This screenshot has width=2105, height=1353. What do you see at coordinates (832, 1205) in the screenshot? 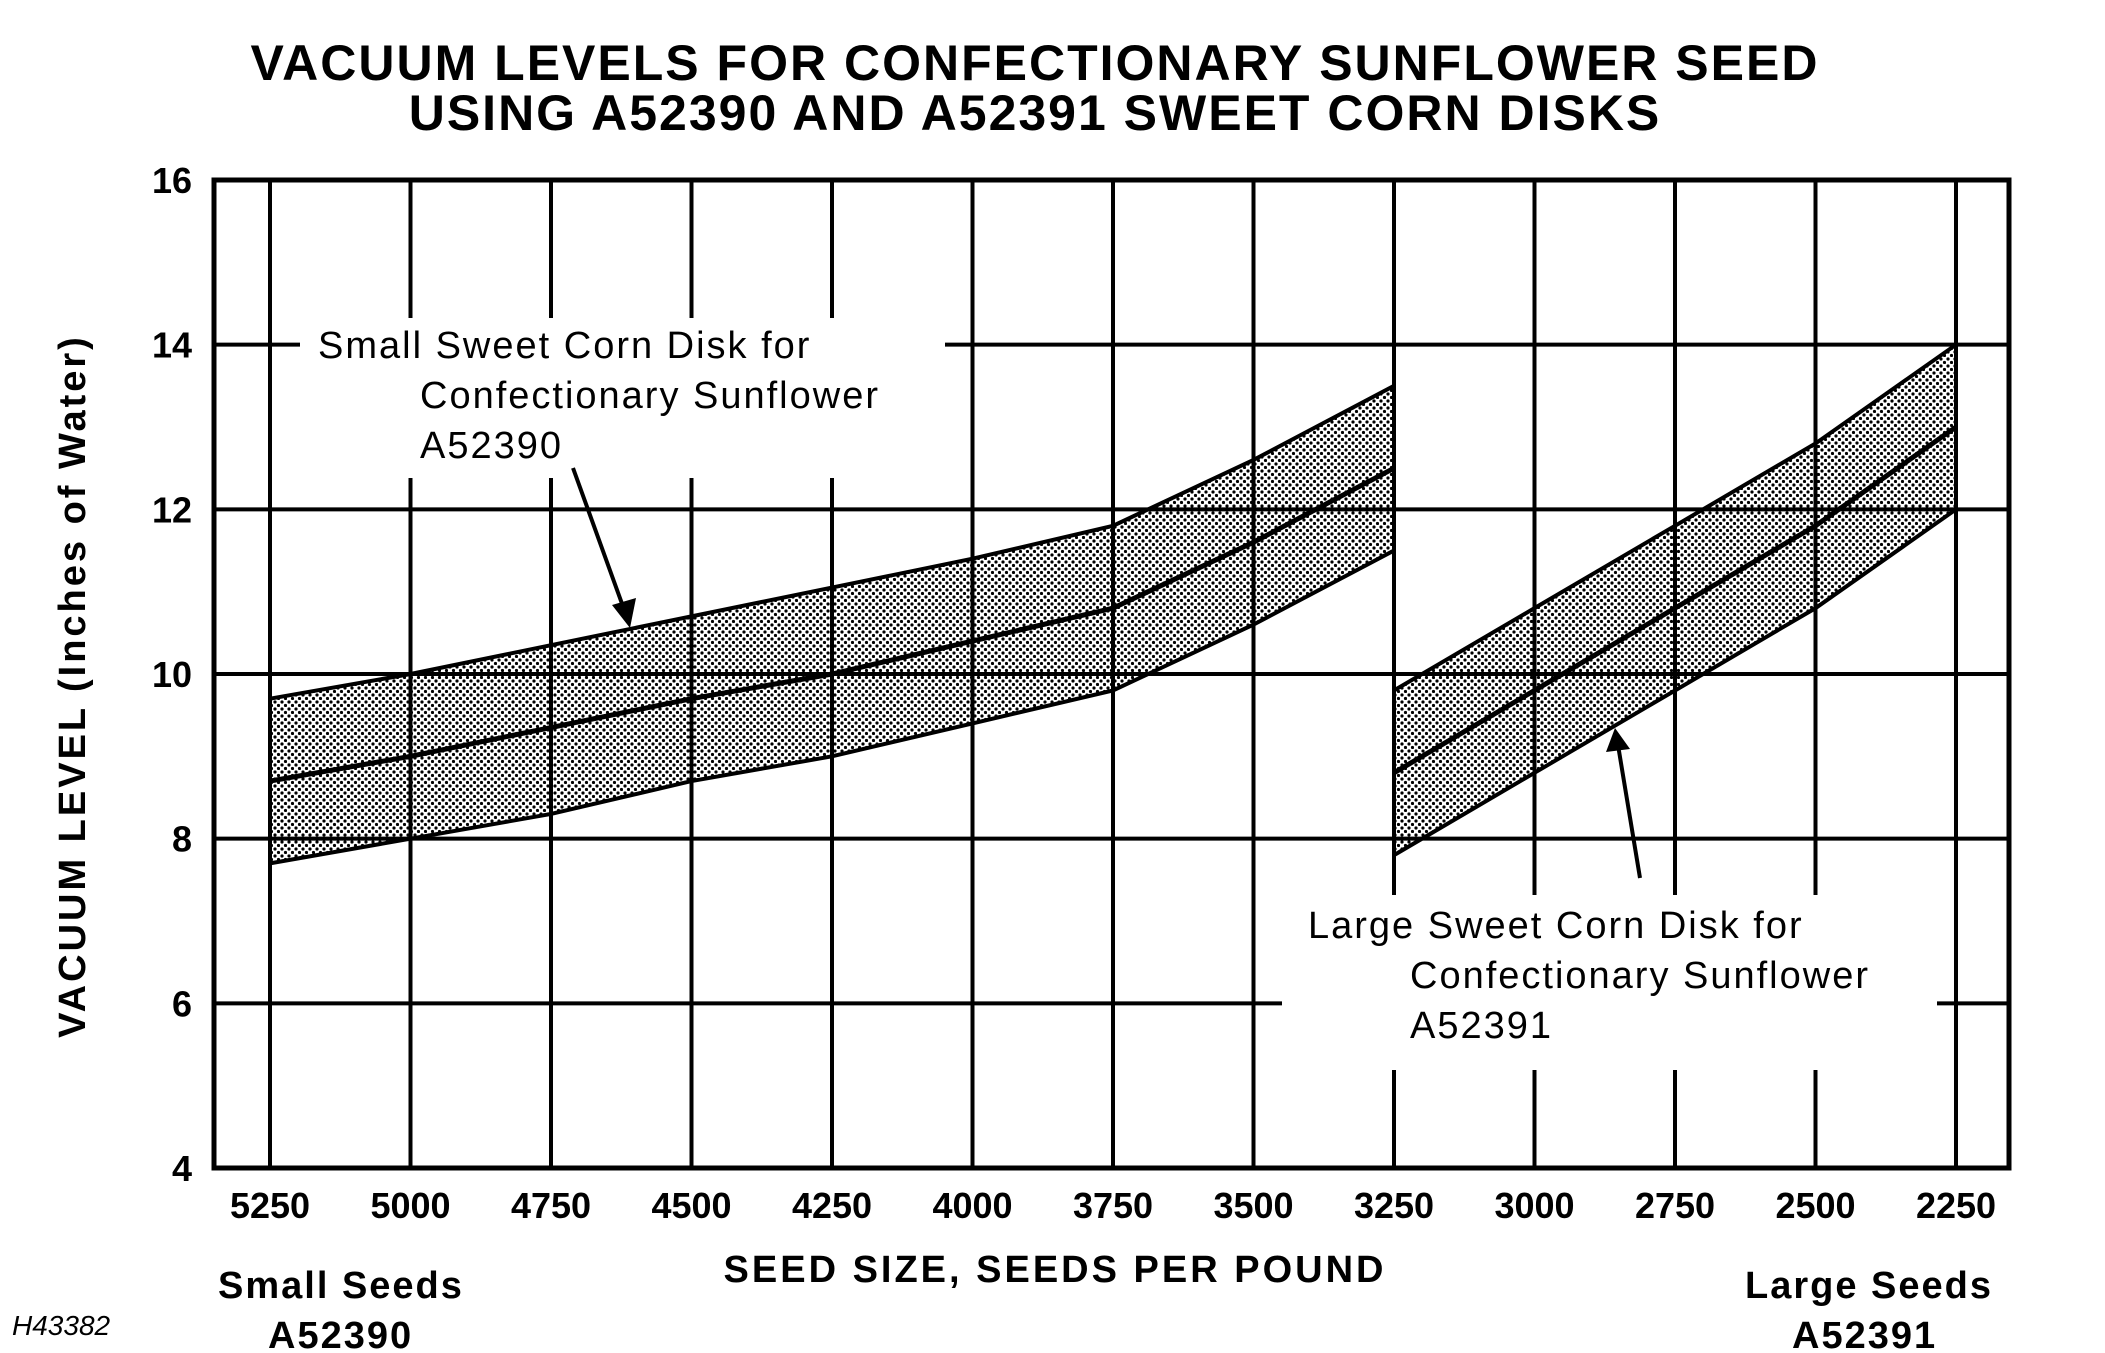
I see `x-tick-label-4250: 4250` at bounding box center [832, 1205].